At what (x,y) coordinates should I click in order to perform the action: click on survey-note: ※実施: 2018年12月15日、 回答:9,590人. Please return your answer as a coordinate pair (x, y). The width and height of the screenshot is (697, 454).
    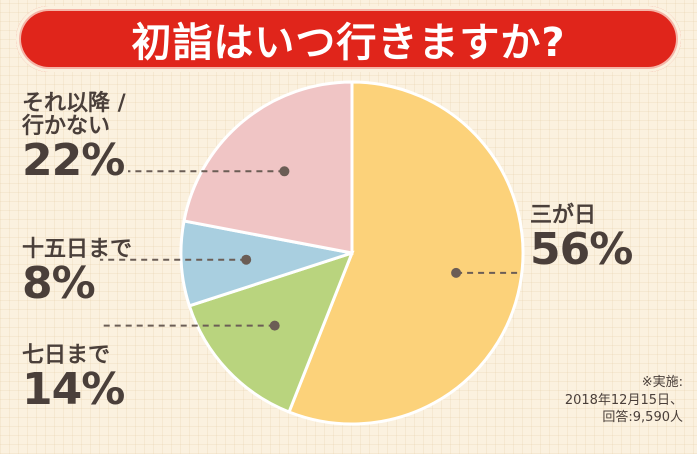
    Looking at the image, I should click on (624, 400).